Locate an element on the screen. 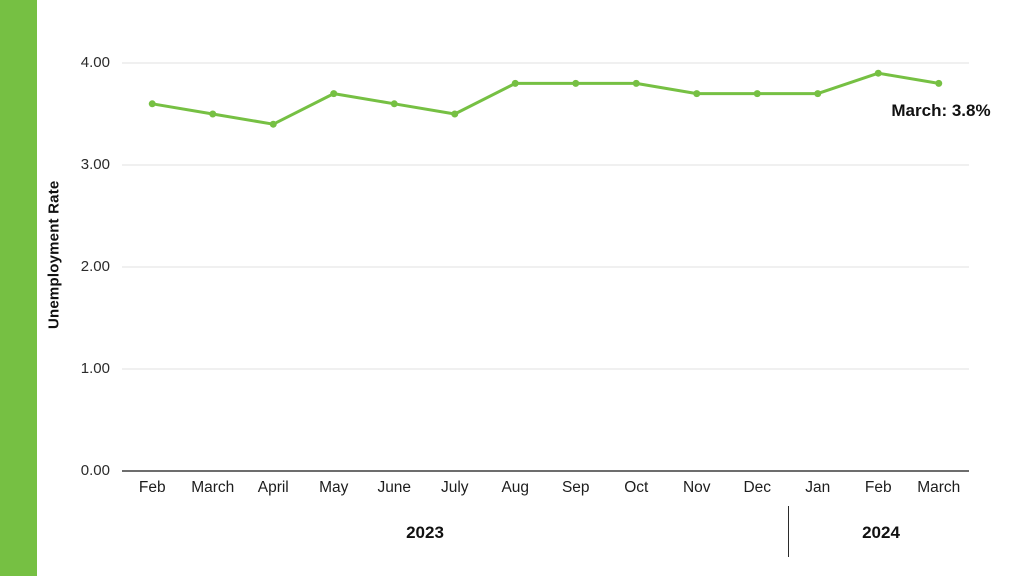 This screenshot has width=1024, height=576. y-tick-label: 1.00 is located at coordinates (95, 368).